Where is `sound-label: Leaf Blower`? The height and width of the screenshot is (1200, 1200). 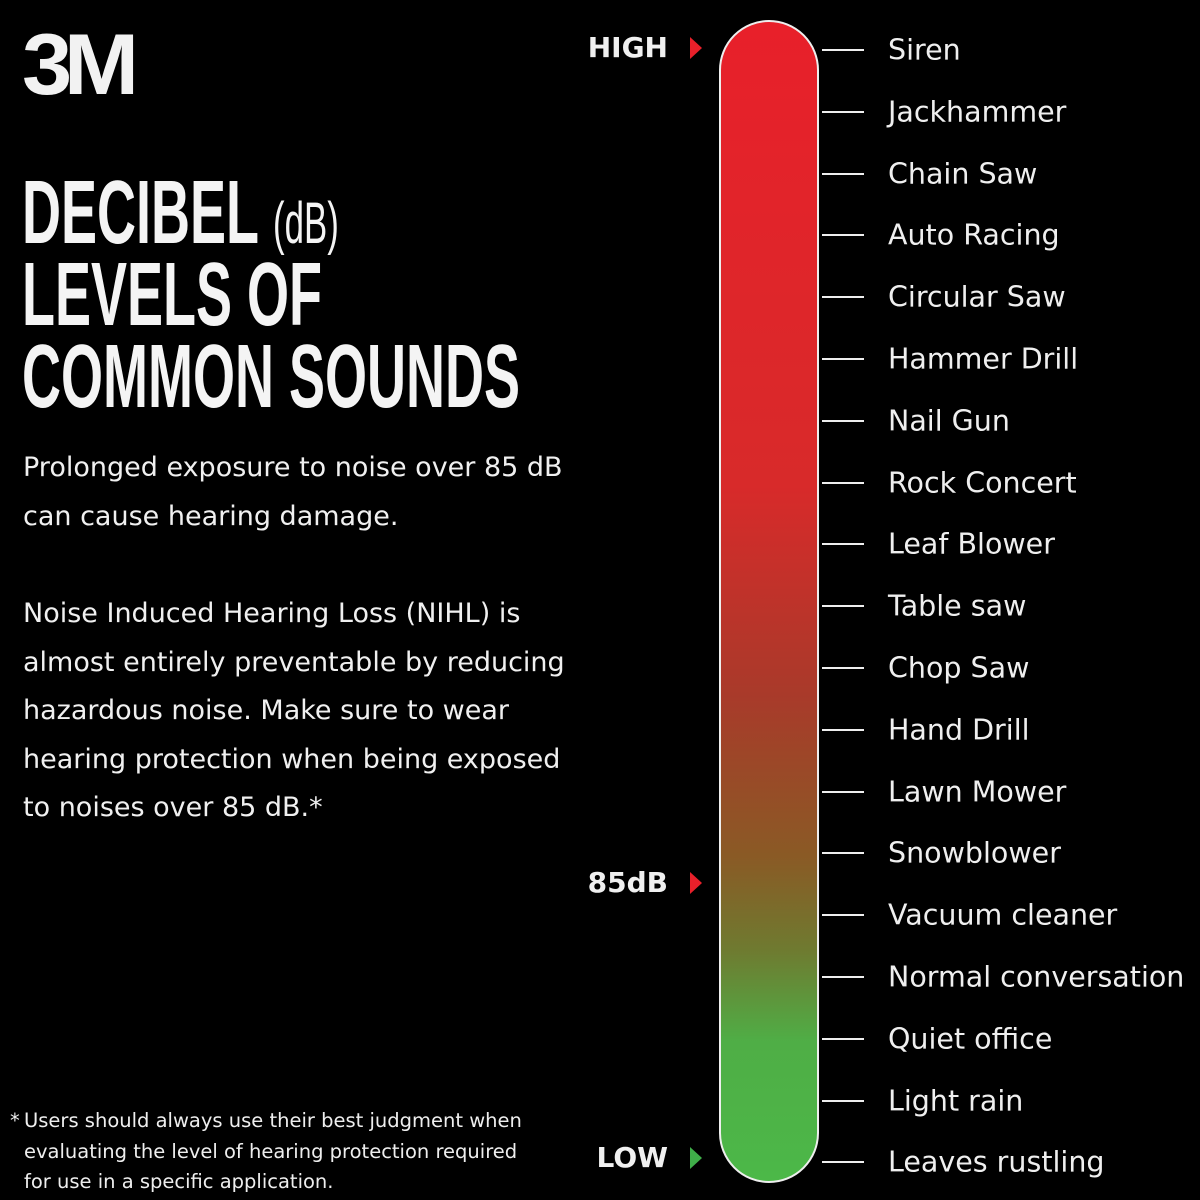
sound-label: Leaf Blower is located at coordinates (971, 544).